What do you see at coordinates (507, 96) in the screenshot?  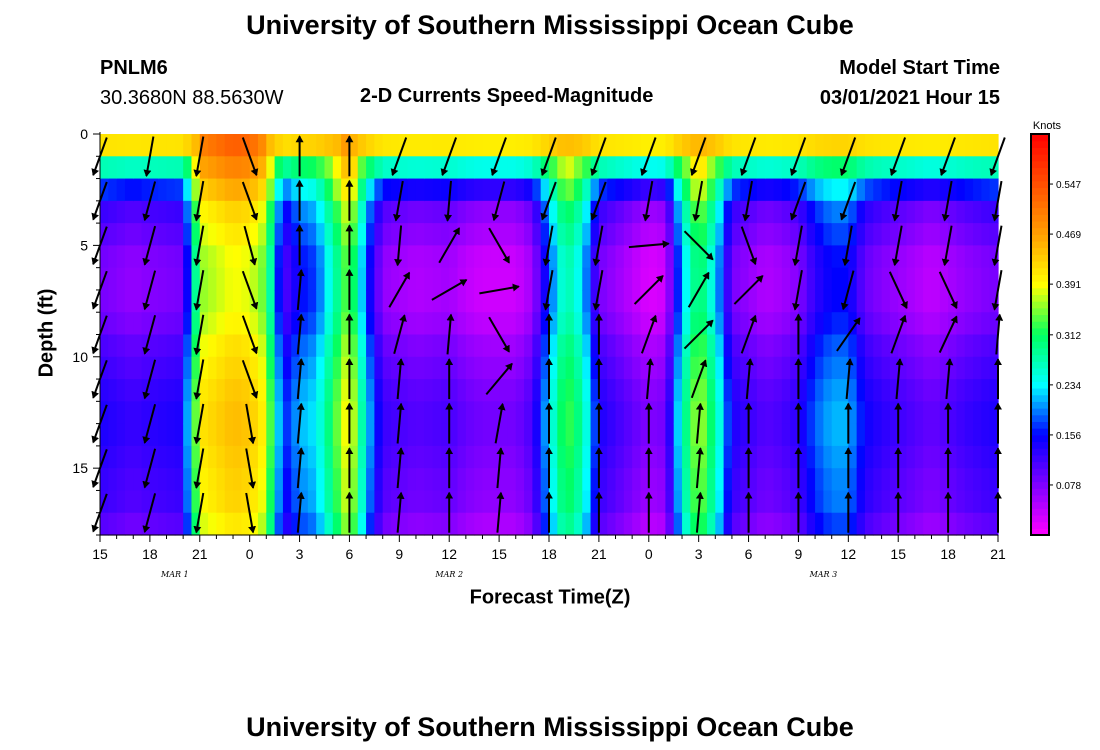 I see `chart-subtitle: 2-D Currents Speed-Magnitude` at bounding box center [507, 96].